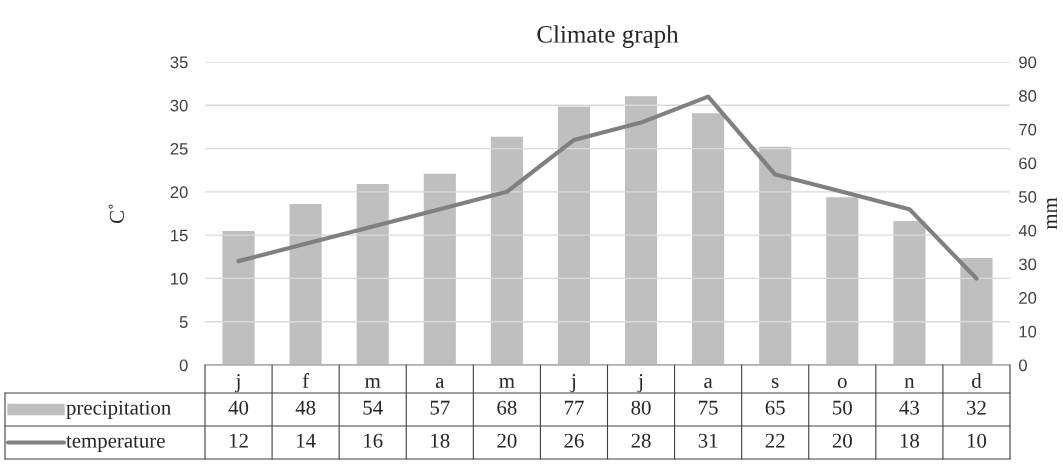 The image size is (1063, 464). I want to click on data-label: 50, so click(842, 407).